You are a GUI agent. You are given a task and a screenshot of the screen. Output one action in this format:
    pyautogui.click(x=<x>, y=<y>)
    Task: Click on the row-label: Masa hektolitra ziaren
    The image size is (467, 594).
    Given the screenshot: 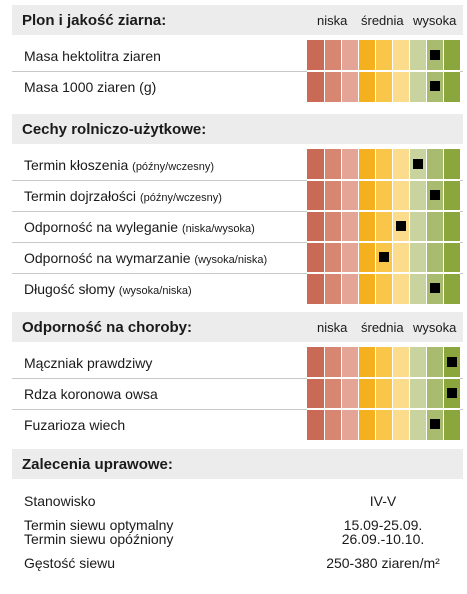 What is the action you would take?
    pyautogui.click(x=92, y=56)
    